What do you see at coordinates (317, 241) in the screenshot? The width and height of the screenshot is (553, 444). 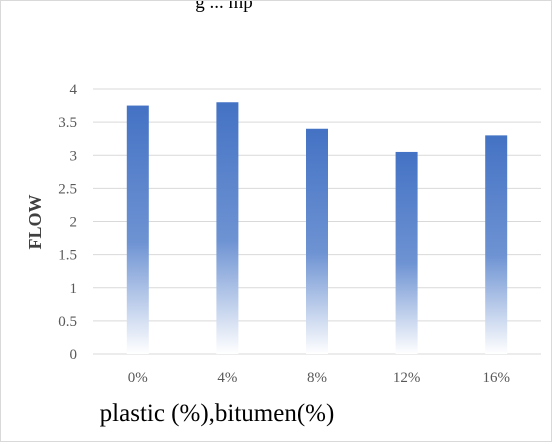 I see `bar-8pct` at bounding box center [317, 241].